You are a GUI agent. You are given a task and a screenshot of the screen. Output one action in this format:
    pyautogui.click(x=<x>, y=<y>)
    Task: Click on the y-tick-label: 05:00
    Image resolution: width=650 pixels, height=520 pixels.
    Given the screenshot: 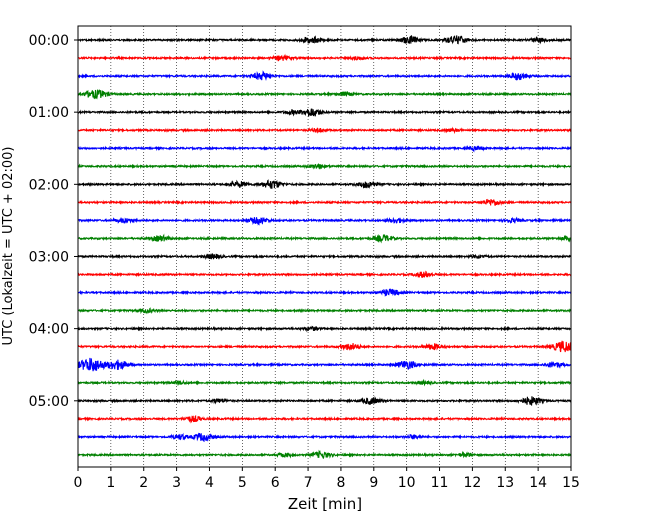 What is the action you would take?
    pyautogui.click(x=49, y=402)
    